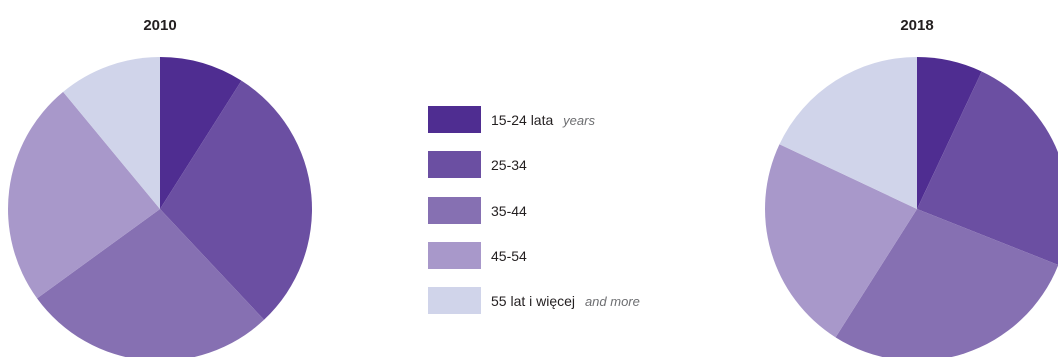  I want to click on legend-label-45-54: 45-54, so click(509, 256).